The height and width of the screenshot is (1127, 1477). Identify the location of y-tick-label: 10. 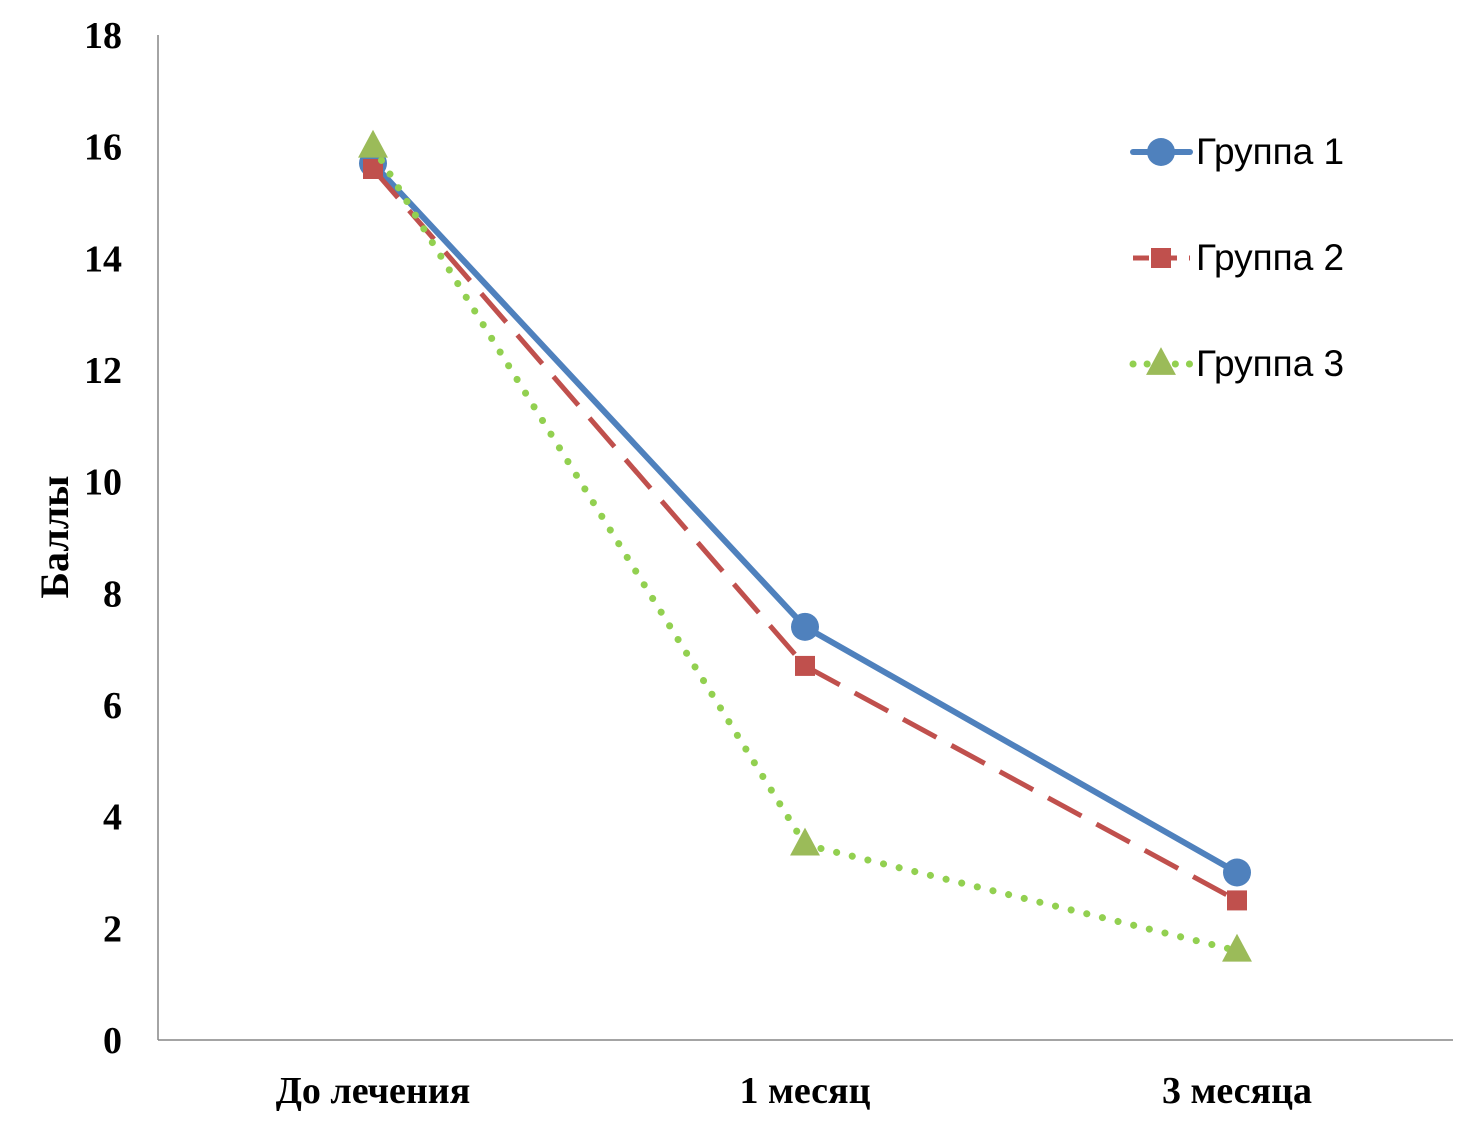
(103, 483).